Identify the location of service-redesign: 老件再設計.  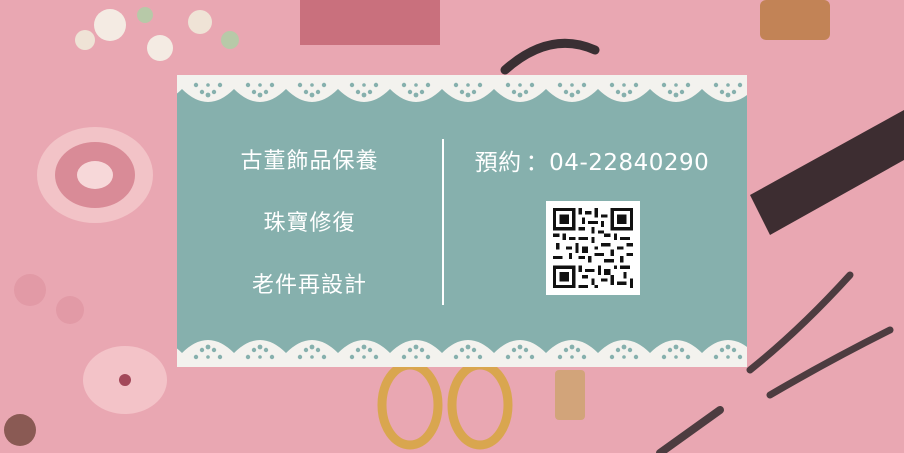
(309, 285).